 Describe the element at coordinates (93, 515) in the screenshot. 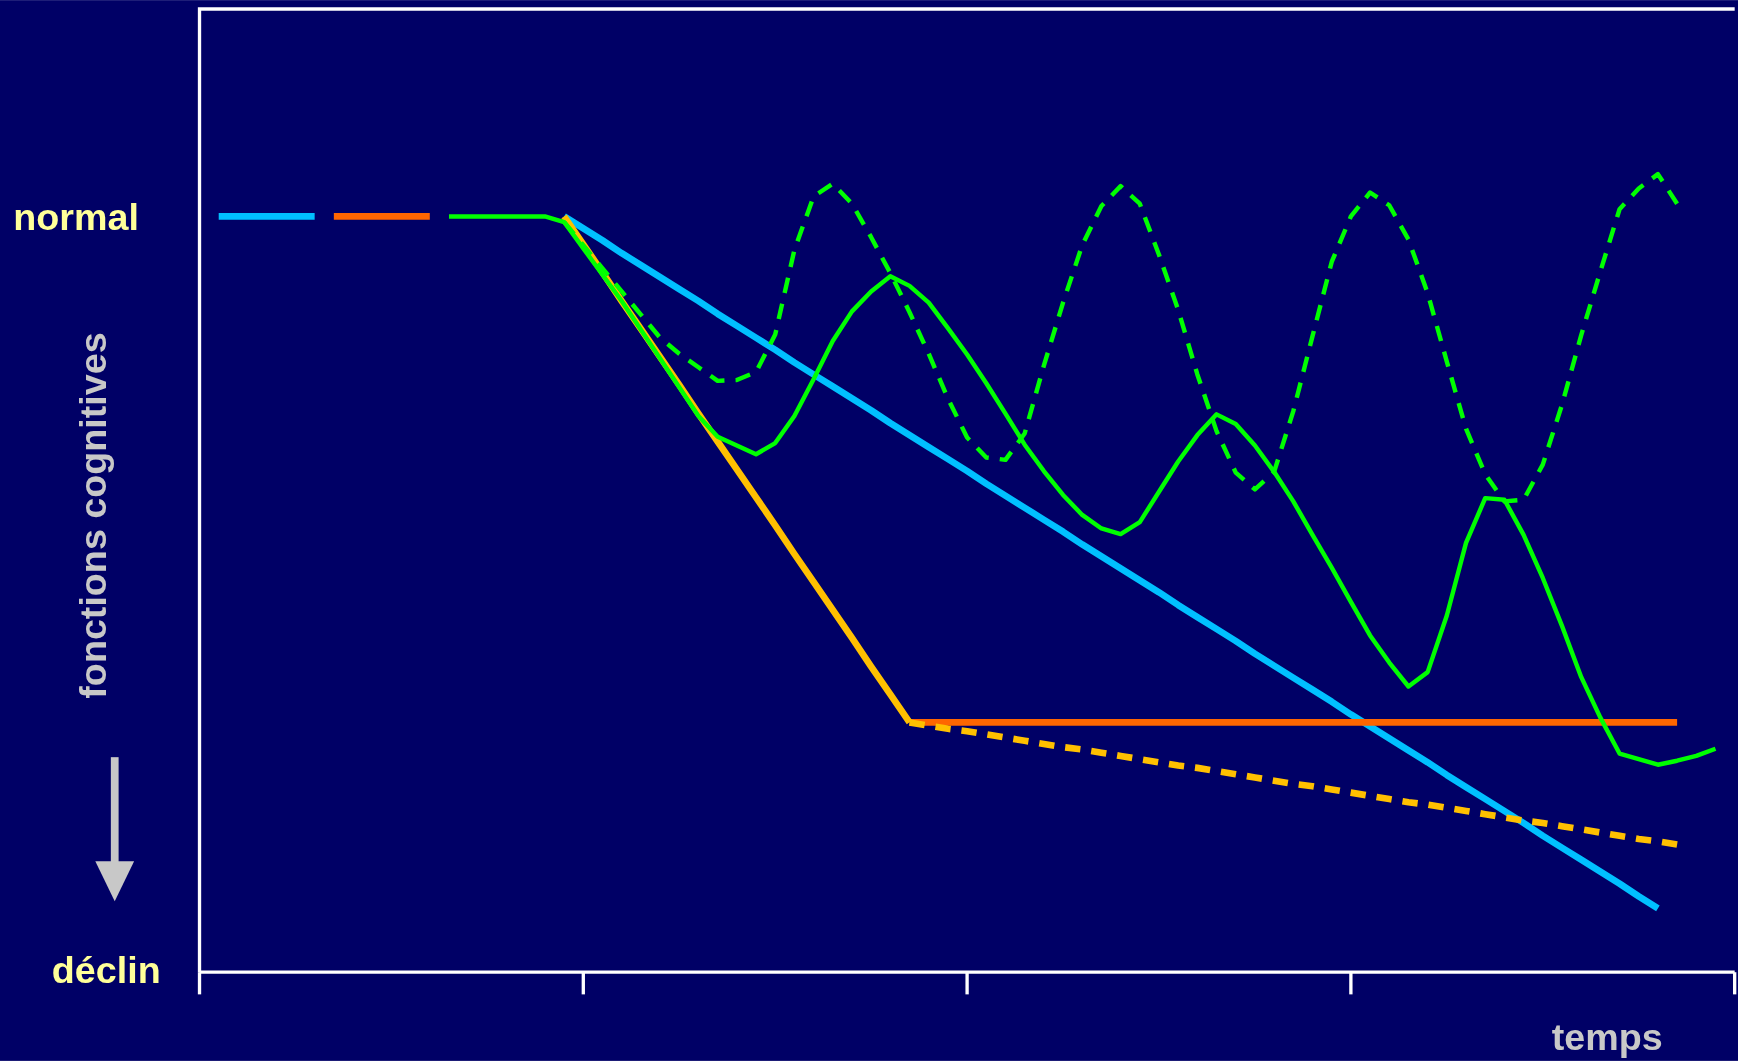

I see `y-axis-title: fonctions cognitives` at that location.